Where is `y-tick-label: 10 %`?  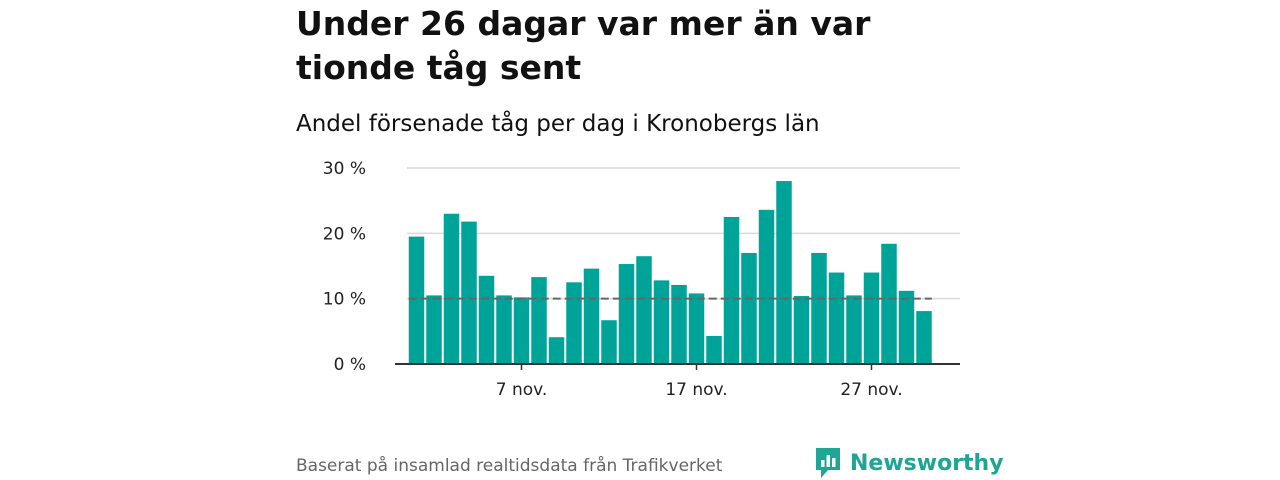 y-tick-label: 10 % is located at coordinates (344, 300).